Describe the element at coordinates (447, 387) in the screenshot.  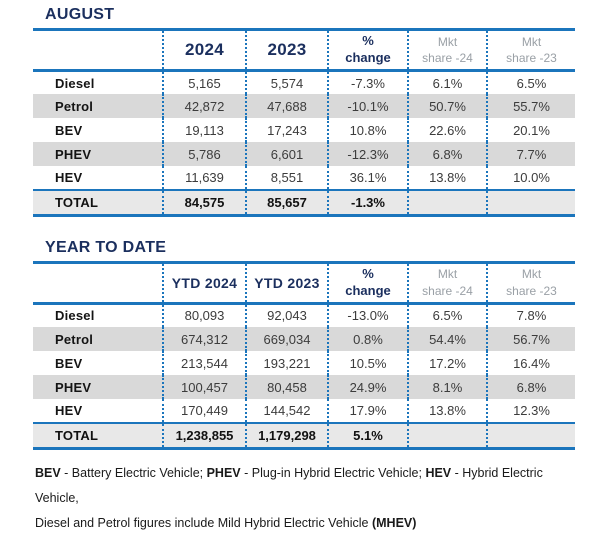
I see `value-mkt-share-24: 8.1%` at that location.